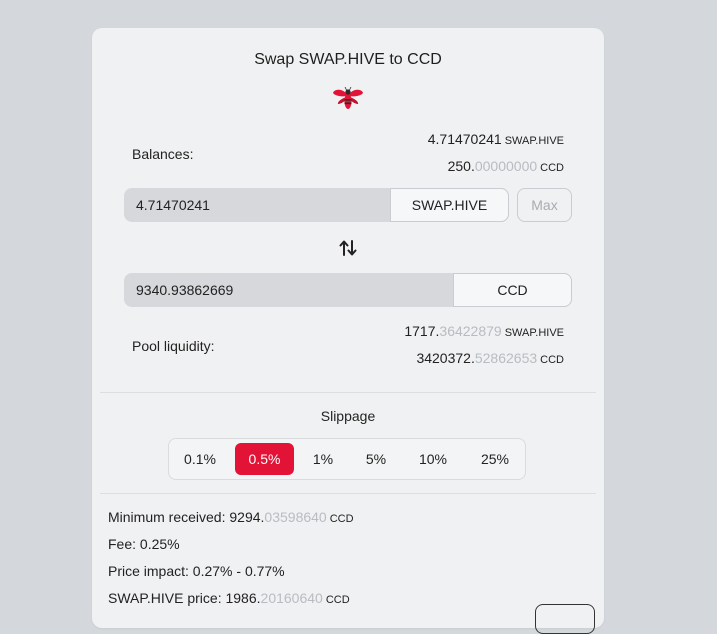  What do you see at coordinates (495, 459) in the screenshot?
I see `slippage-option-25: 25%` at bounding box center [495, 459].